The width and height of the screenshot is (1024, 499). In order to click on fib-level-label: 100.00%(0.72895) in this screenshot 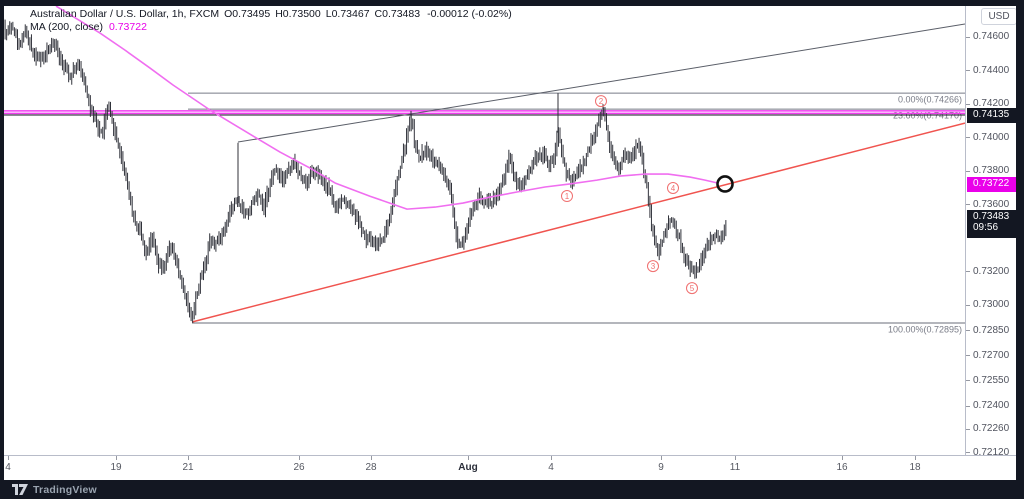, I will do `click(925, 329)`.